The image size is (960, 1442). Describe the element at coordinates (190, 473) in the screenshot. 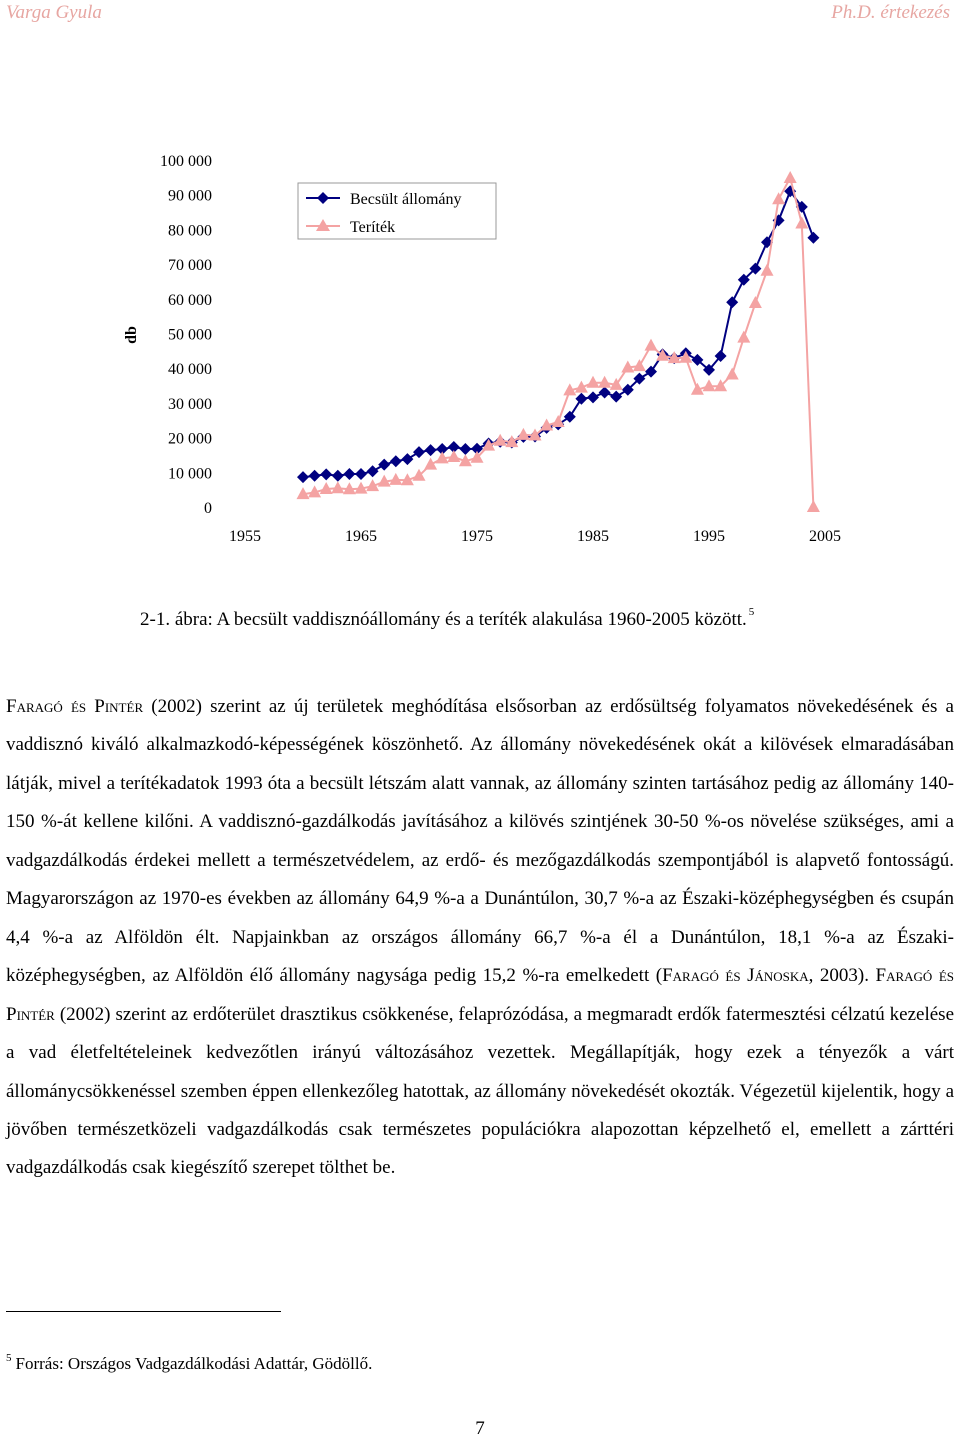

I see `y-tick-label: 10 000` at that location.